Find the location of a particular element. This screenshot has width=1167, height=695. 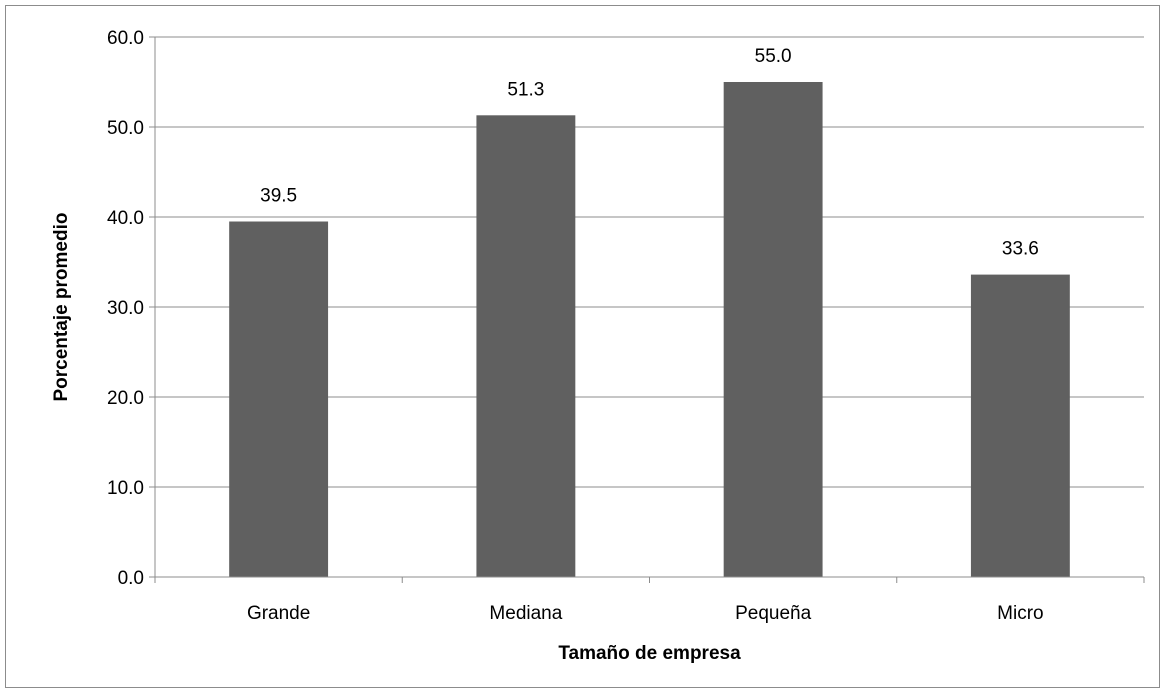

x-tick-label: Pequeña is located at coordinates (773, 613).